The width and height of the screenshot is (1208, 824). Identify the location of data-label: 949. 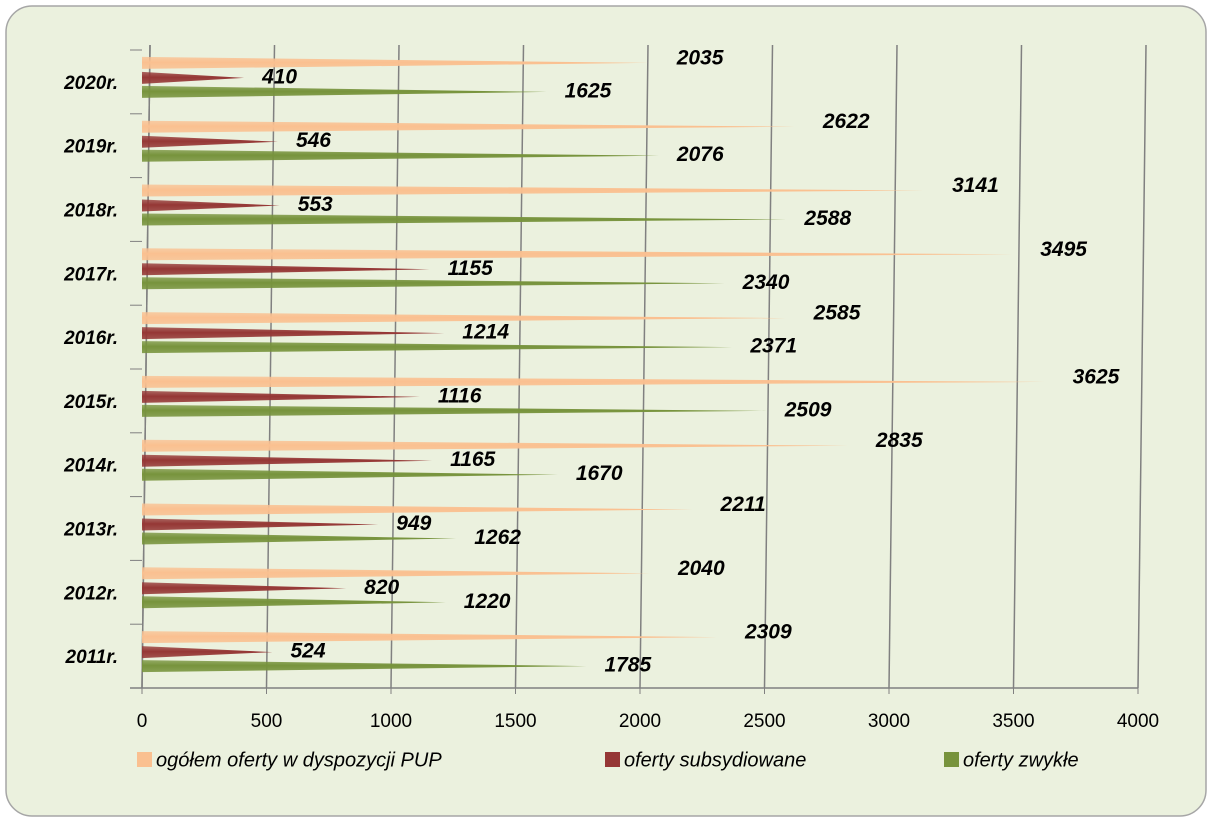
(413, 523).